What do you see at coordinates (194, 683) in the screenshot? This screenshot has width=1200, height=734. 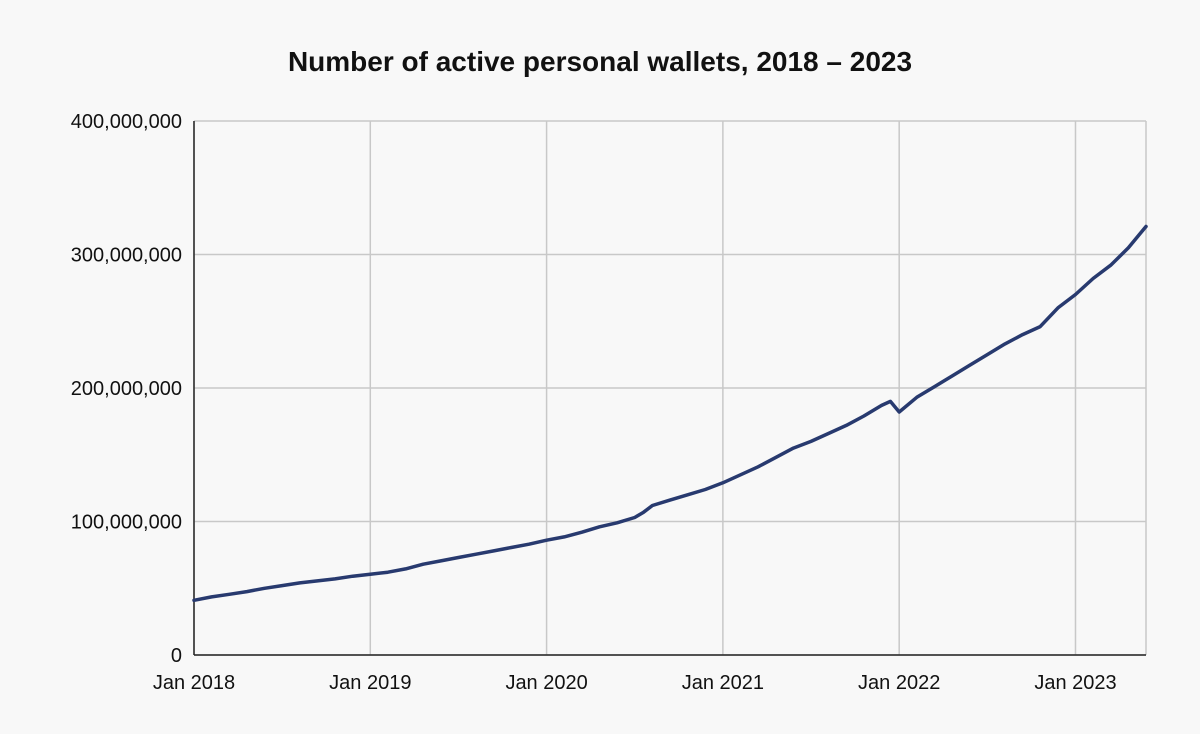 I see `x-tick-label: Jan 2018` at bounding box center [194, 683].